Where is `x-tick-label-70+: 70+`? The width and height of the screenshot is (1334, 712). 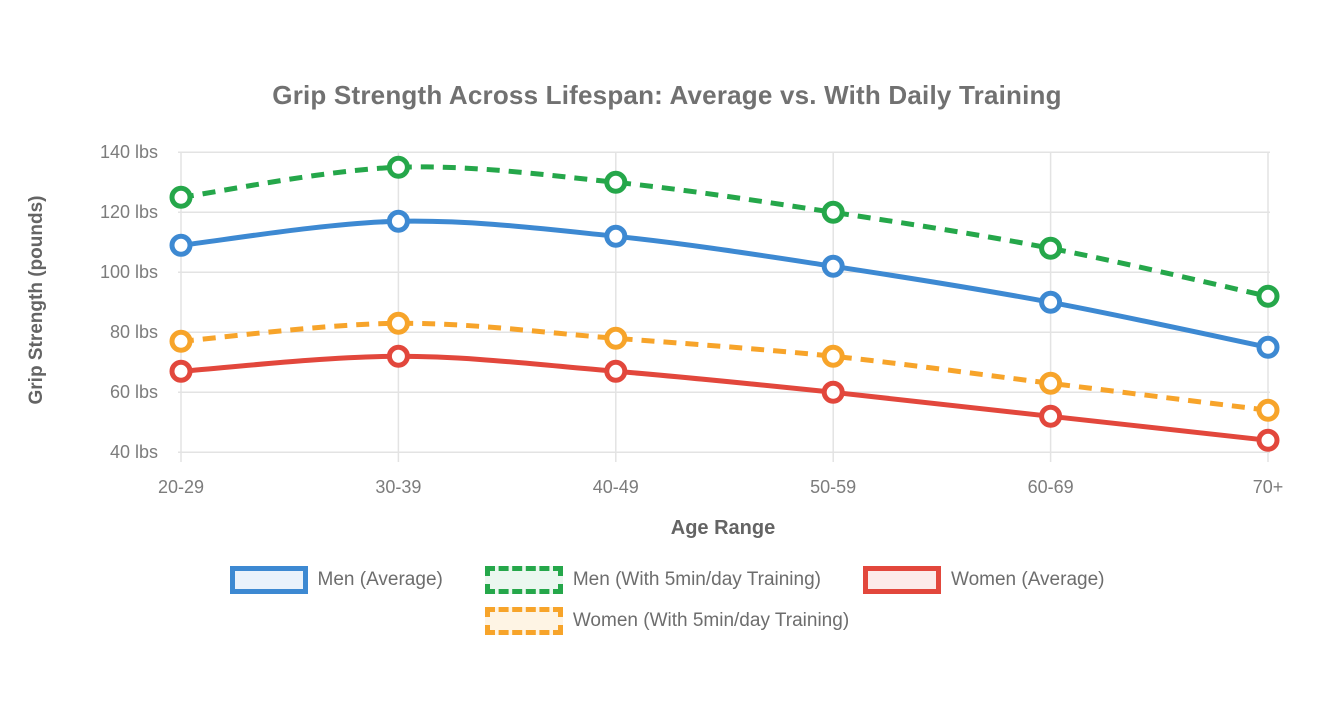 x-tick-label-70+: 70+ is located at coordinates (1268, 487).